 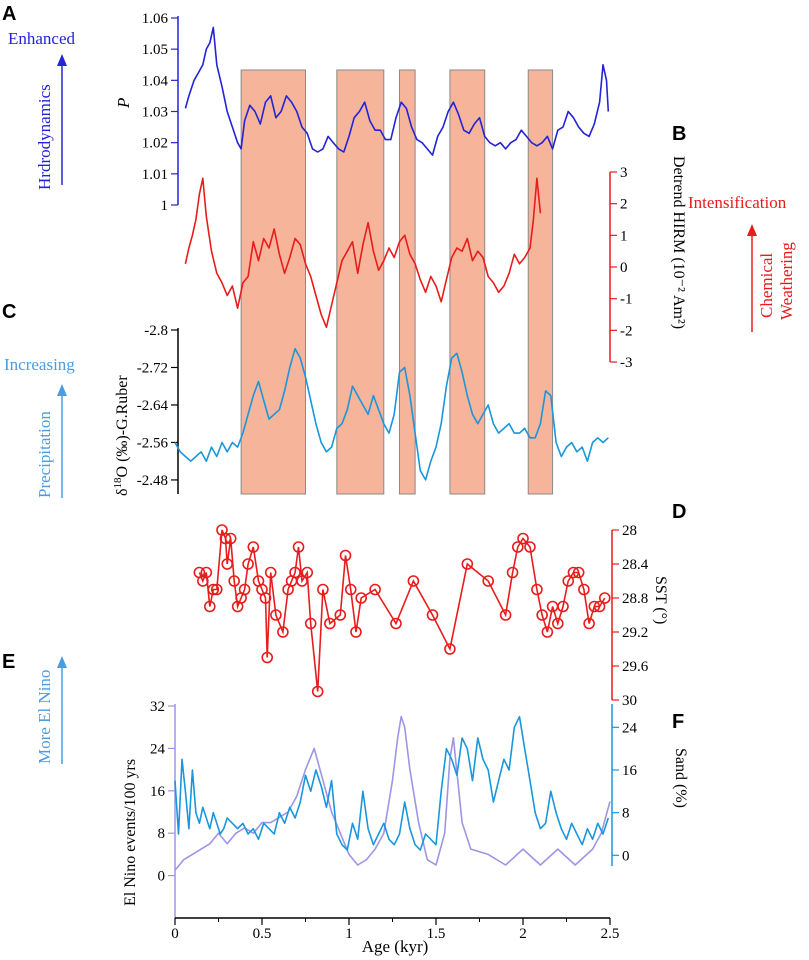 What do you see at coordinates (397, 91) in the screenshot?
I see `series-line-a` at bounding box center [397, 91].